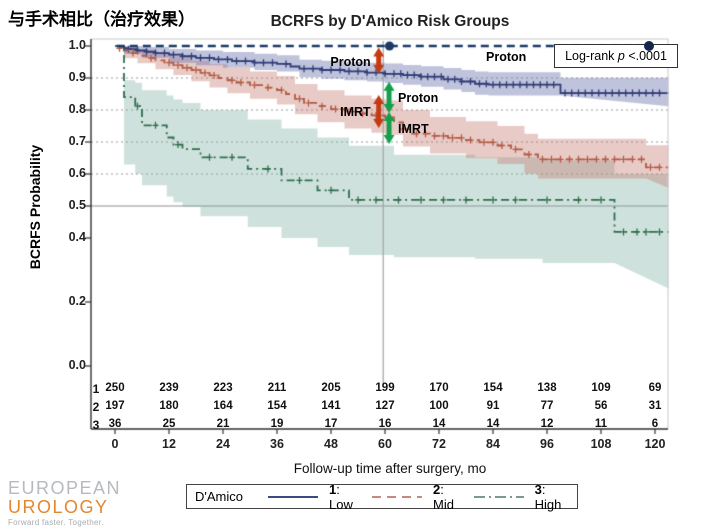 The image size is (701, 527). I want to click on risk-count: 223, so click(223, 388).